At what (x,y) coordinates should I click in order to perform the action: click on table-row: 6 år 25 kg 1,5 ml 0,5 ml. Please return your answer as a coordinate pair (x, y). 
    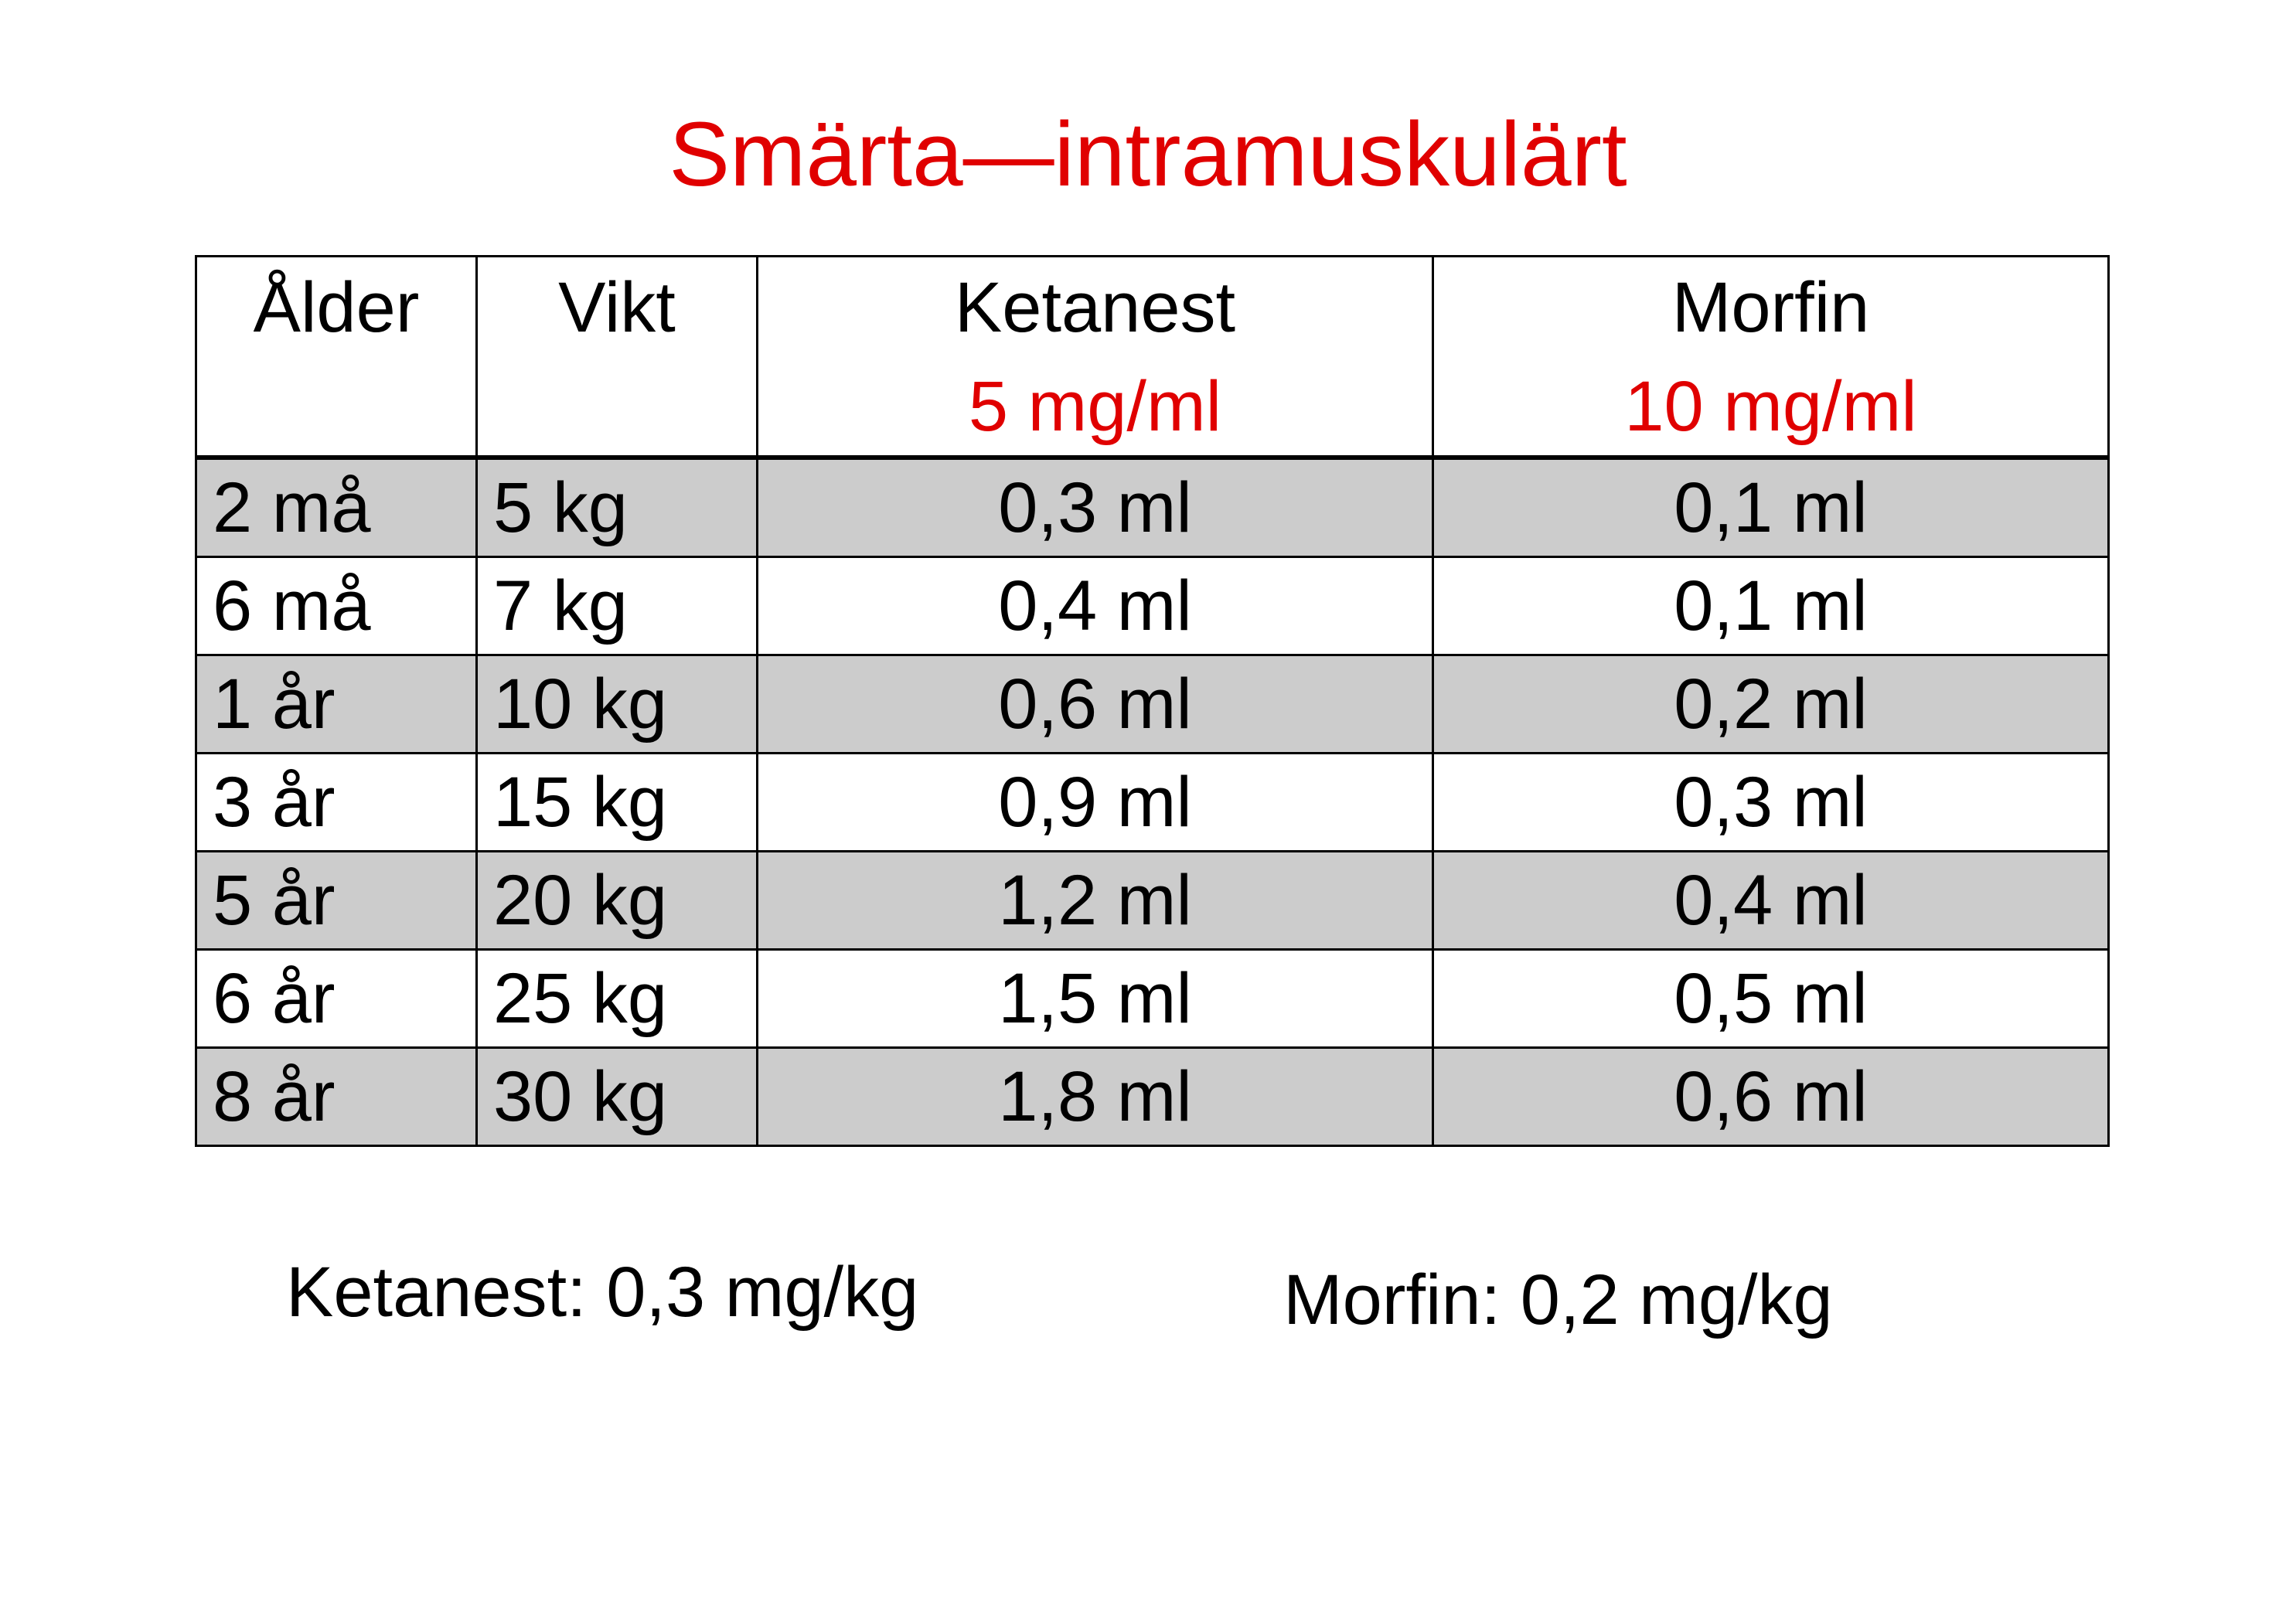
    Looking at the image, I should click on (1152, 998).